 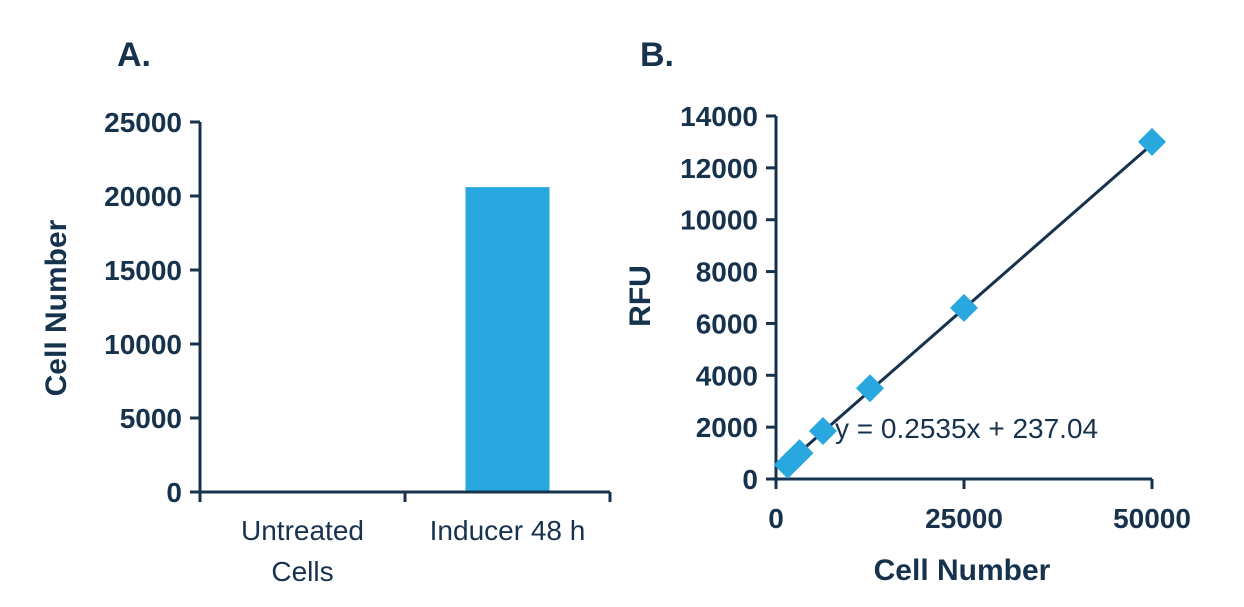 I want to click on panel-b-y-tick-label: 2000, so click(x=727, y=427).